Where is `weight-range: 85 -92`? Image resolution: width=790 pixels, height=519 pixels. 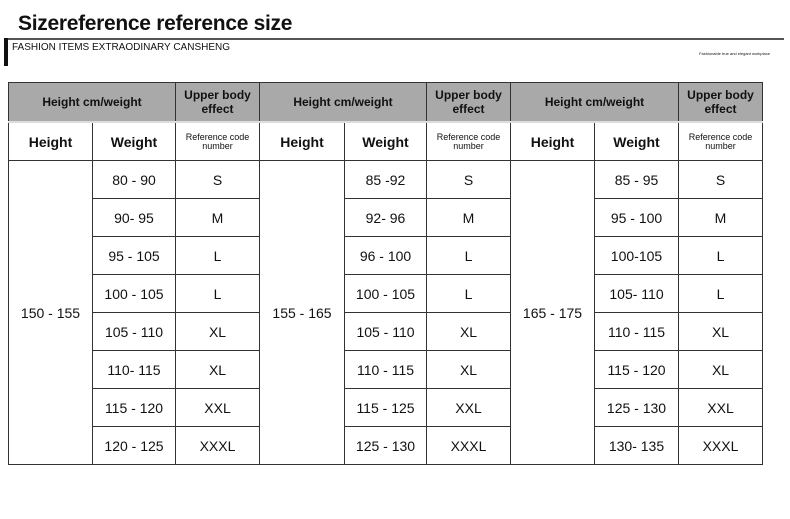
weight-range: 85 -92 is located at coordinates (385, 179).